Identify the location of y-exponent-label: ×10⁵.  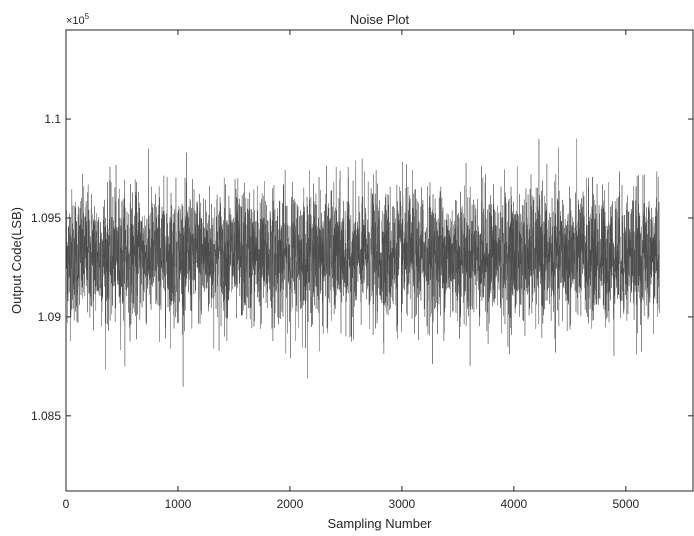
(78, 19).